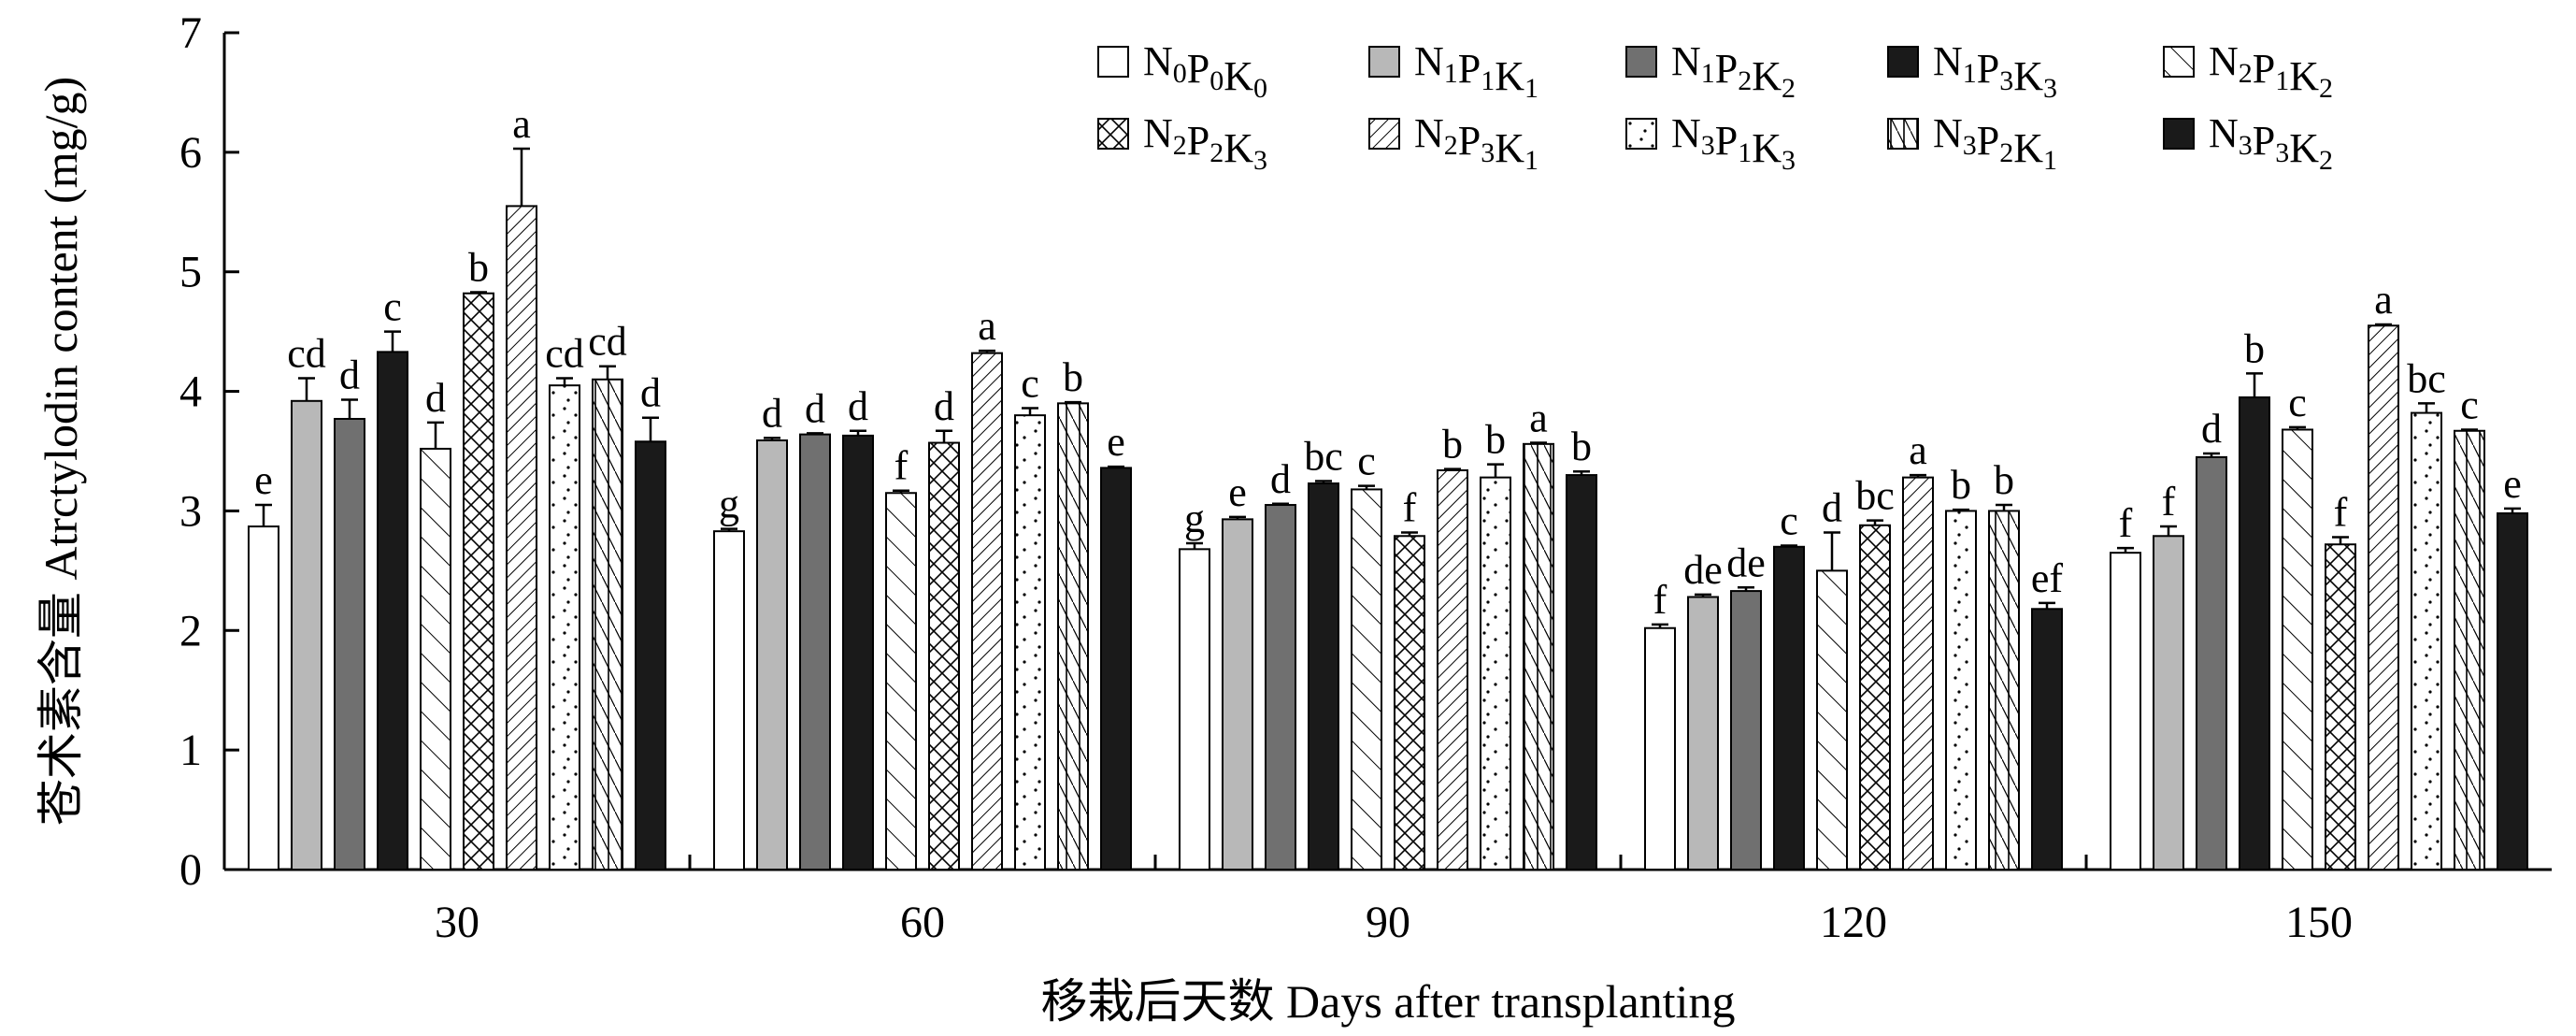 This screenshot has height=1036, width=2576. What do you see at coordinates (2319, 922) in the screenshot?
I see `x-tick-label: 150` at bounding box center [2319, 922].